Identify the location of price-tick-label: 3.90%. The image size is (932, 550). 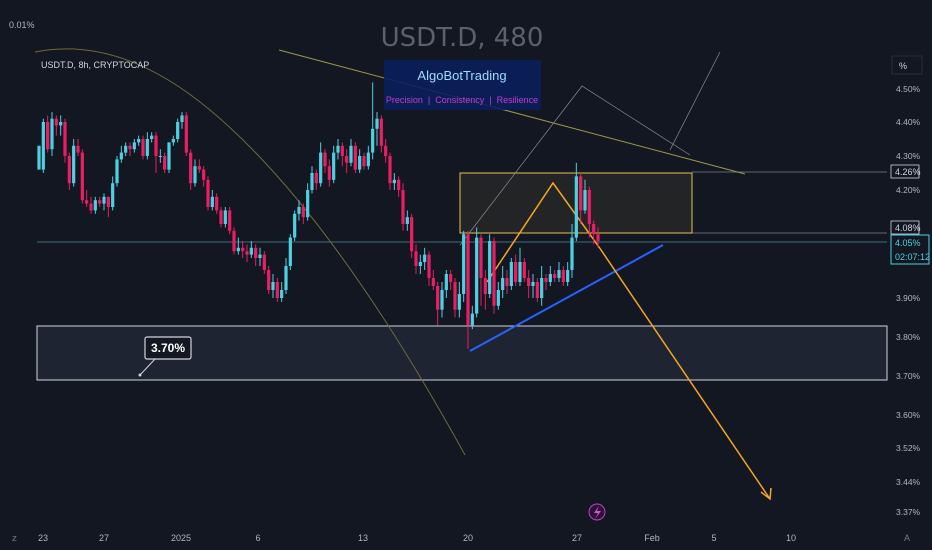
(908, 298).